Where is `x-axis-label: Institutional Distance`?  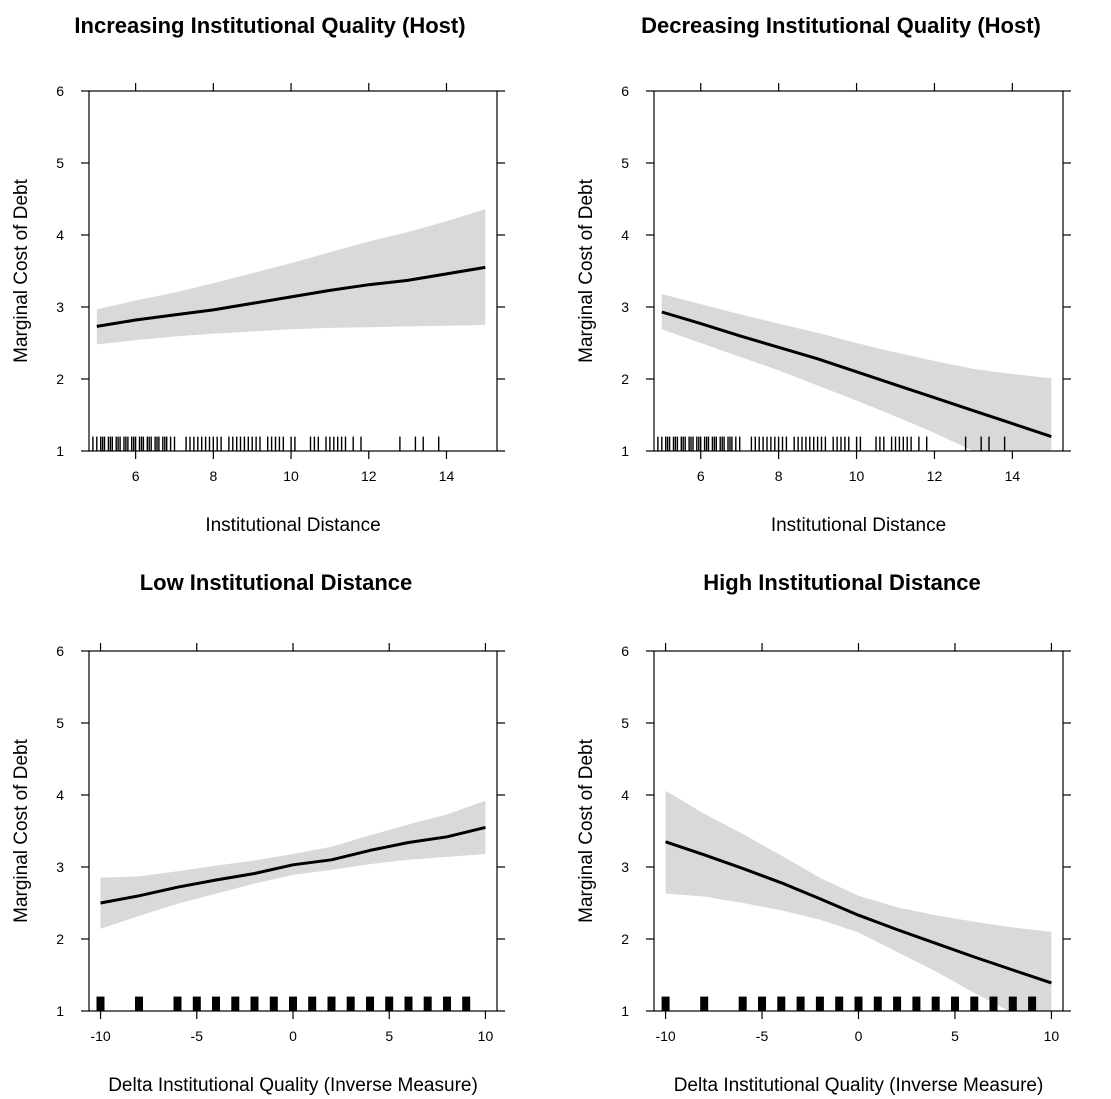 x-axis-label: Institutional Distance is located at coordinates (292, 525).